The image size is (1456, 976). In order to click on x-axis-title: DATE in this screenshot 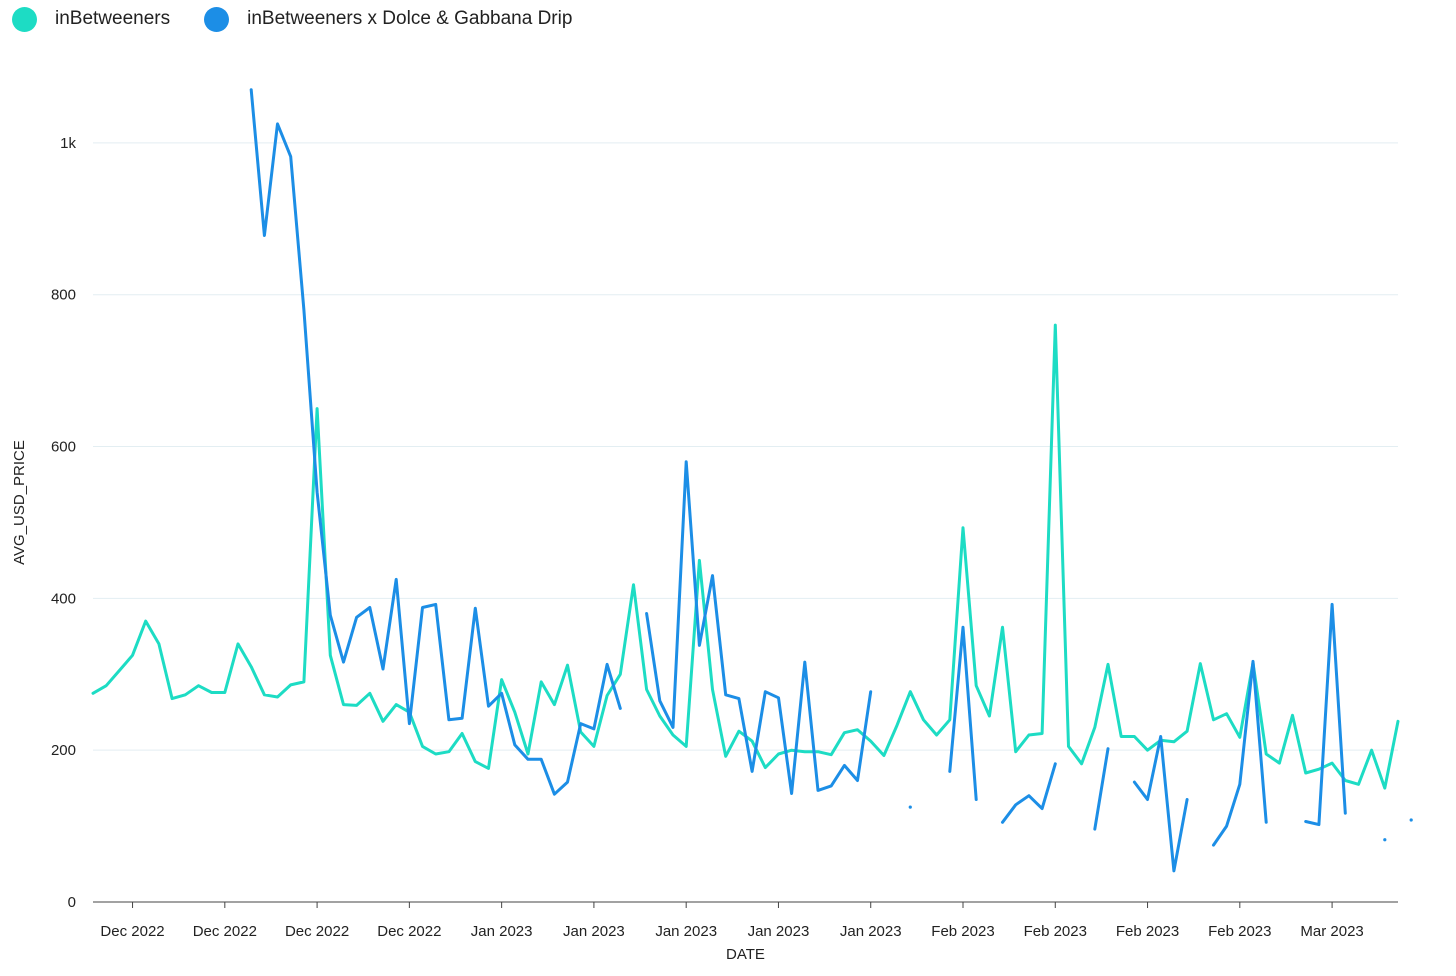, I will do `click(745, 954)`.